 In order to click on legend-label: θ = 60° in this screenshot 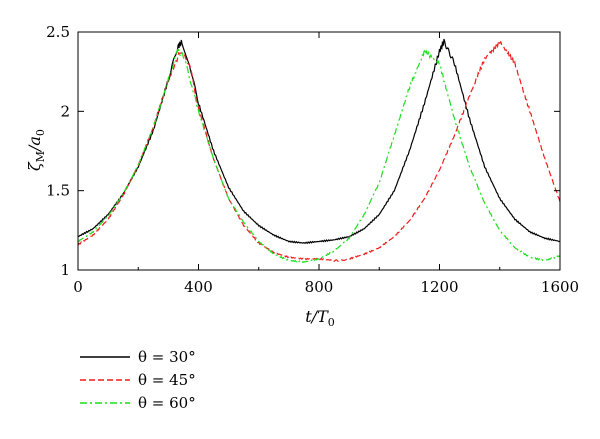, I will do `click(167, 403)`.